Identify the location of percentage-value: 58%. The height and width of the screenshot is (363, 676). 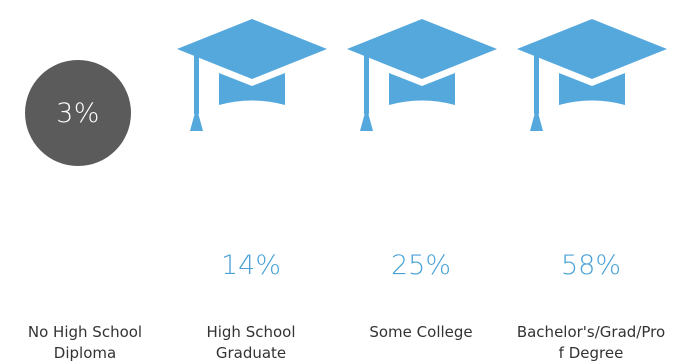
(590, 265).